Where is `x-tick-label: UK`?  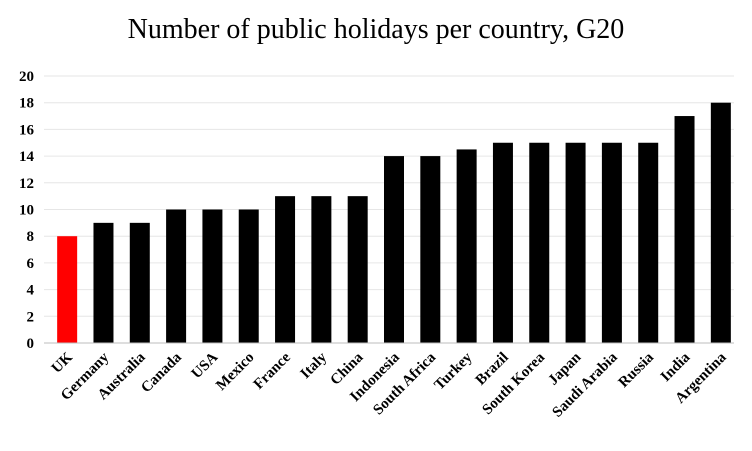
x-tick-label: UK is located at coordinates (62, 362).